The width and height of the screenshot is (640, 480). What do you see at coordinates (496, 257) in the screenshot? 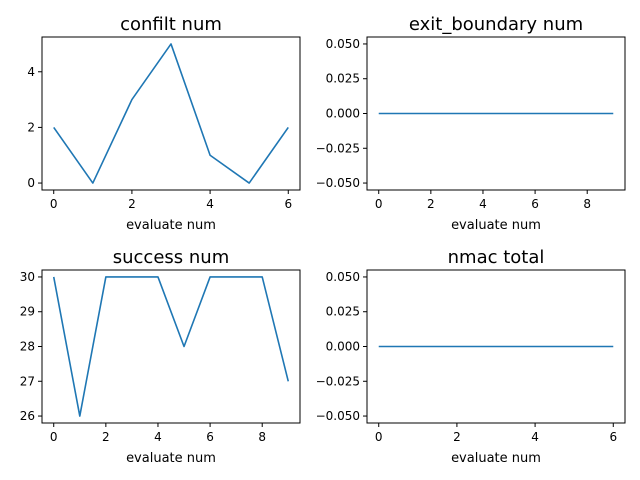
I see `chart-title: nmac total` at bounding box center [496, 257].